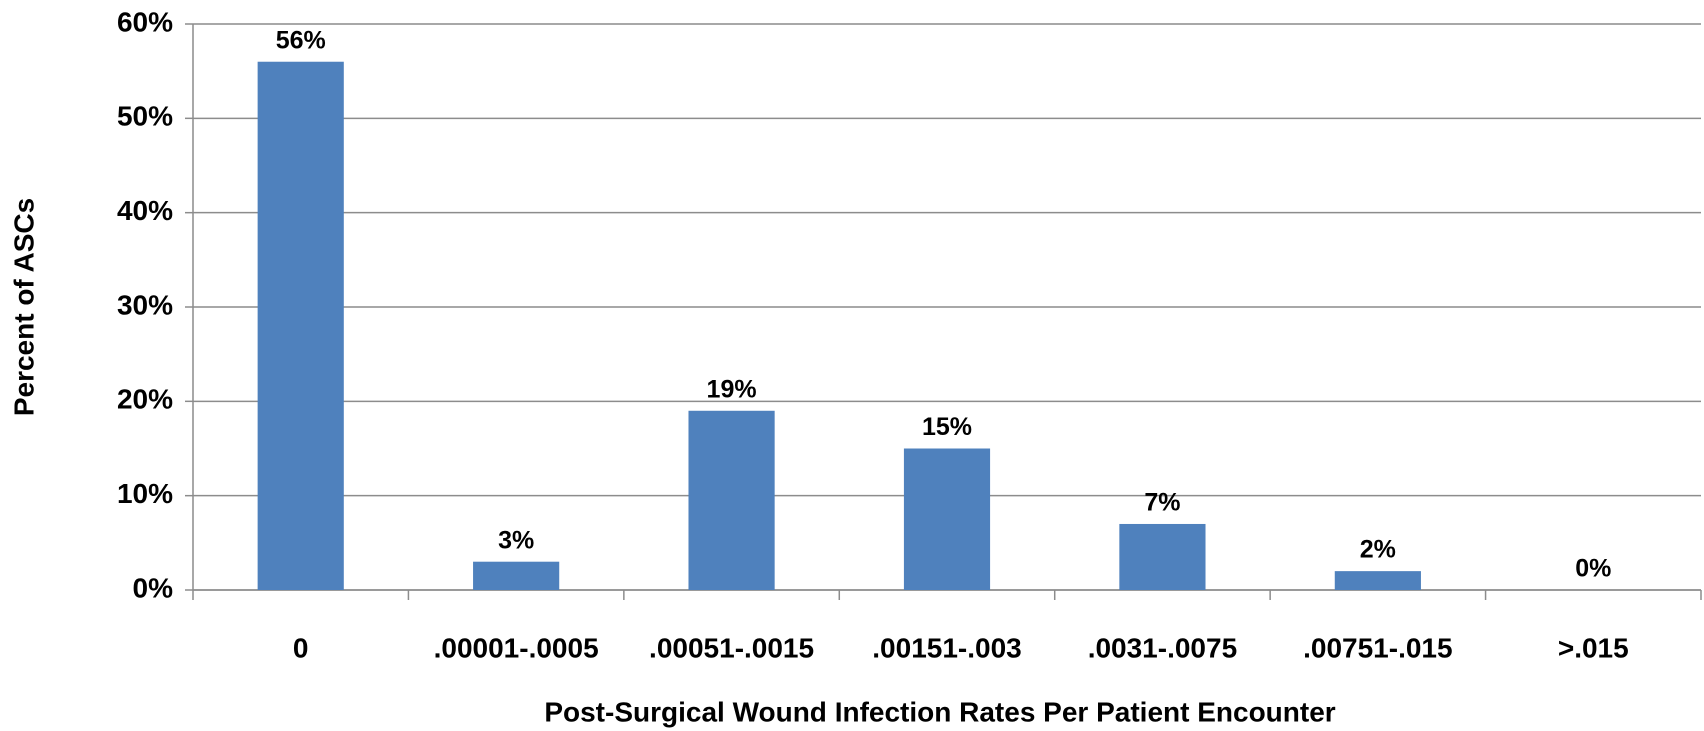 The height and width of the screenshot is (731, 1704). I want to click on data-label: 0%, so click(1593, 569).